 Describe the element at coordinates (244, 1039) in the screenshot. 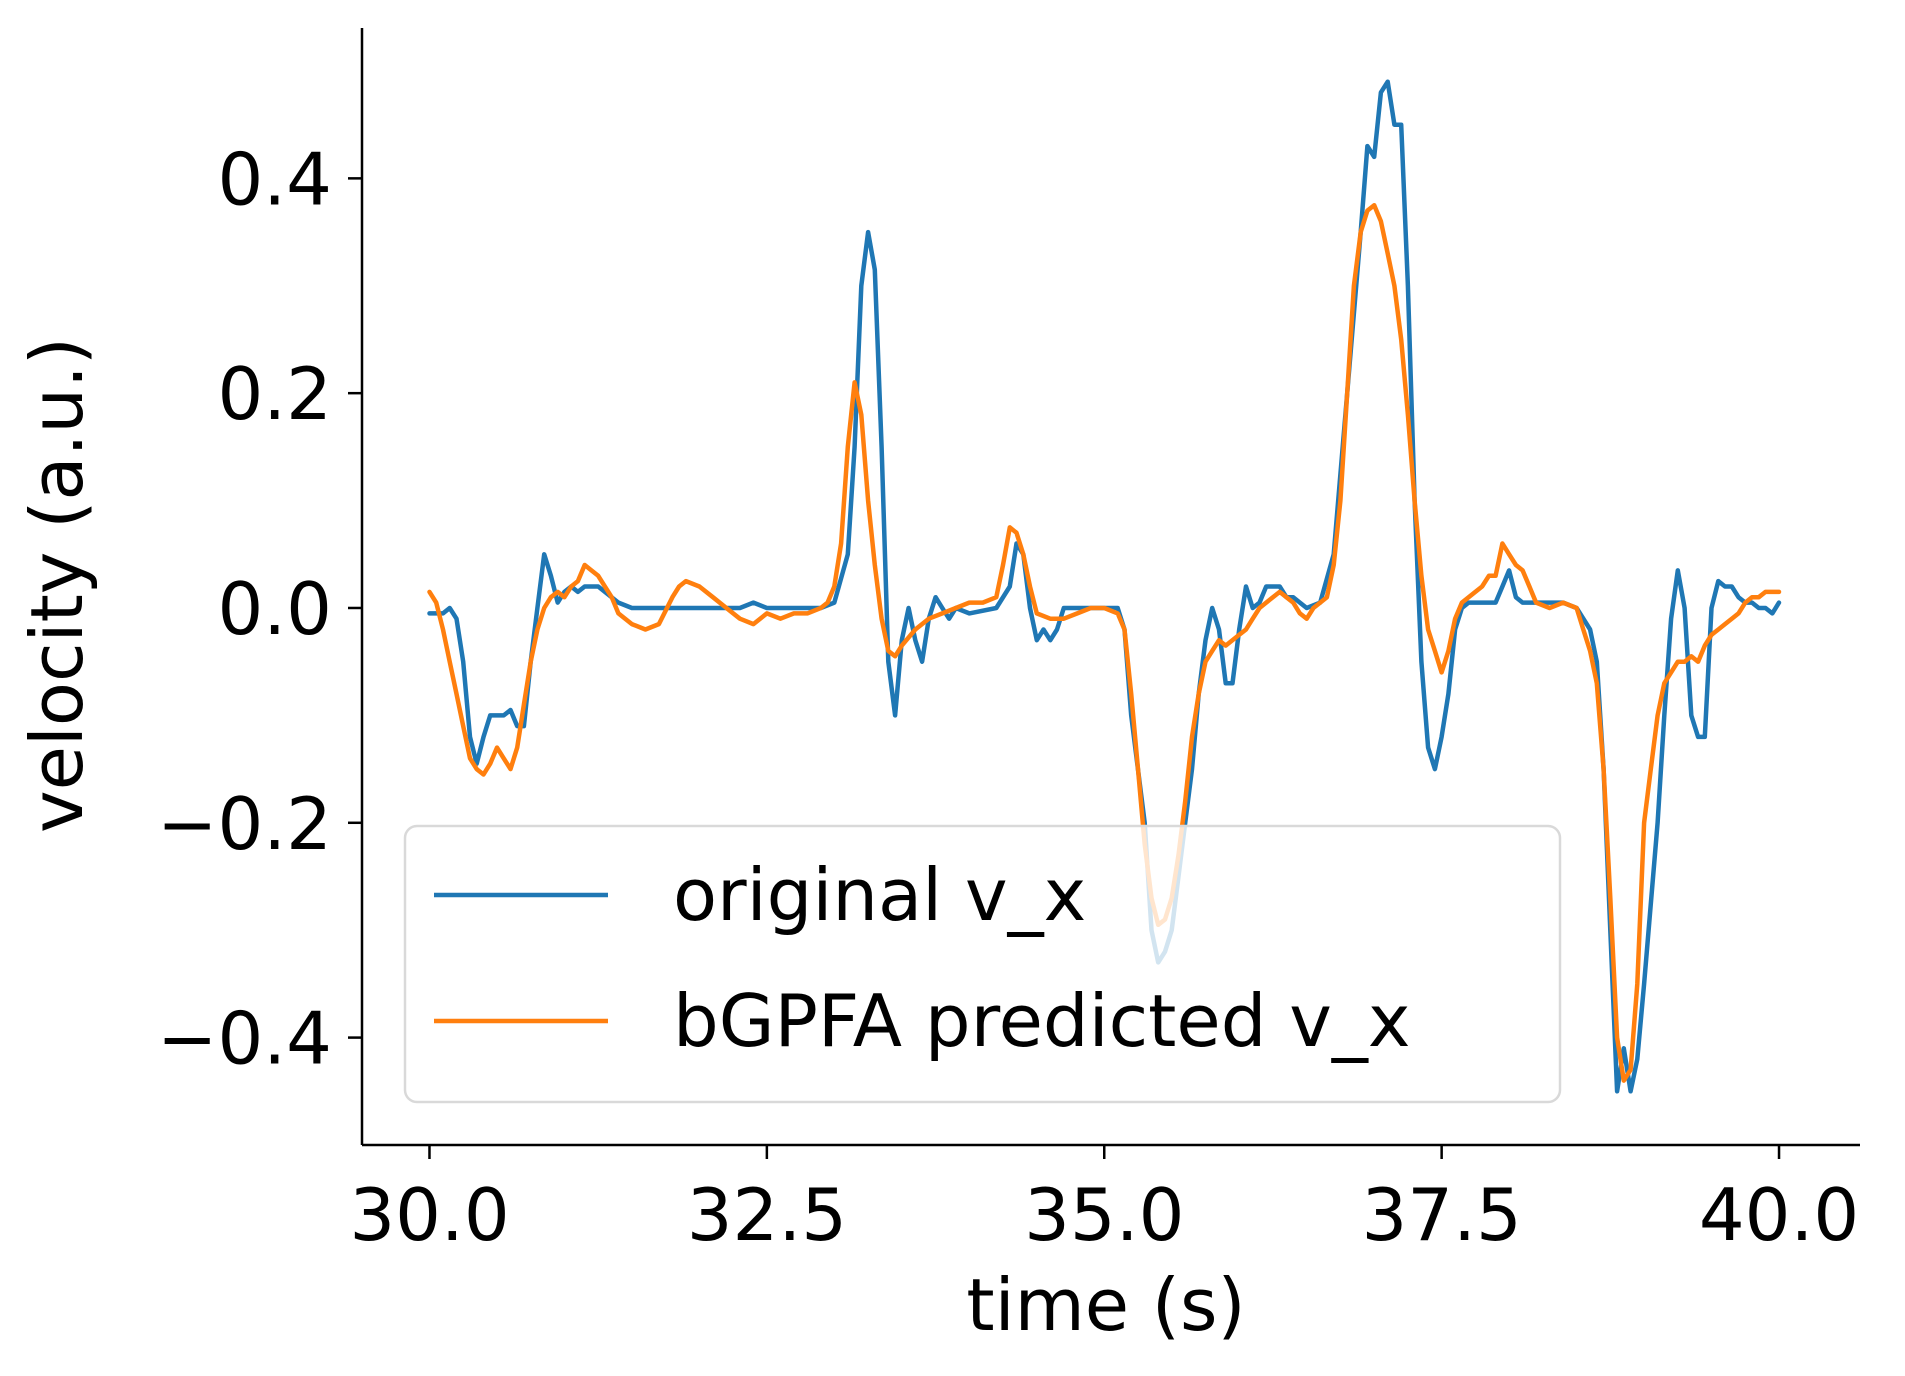

I see `y-tick-label: −0.4` at that location.